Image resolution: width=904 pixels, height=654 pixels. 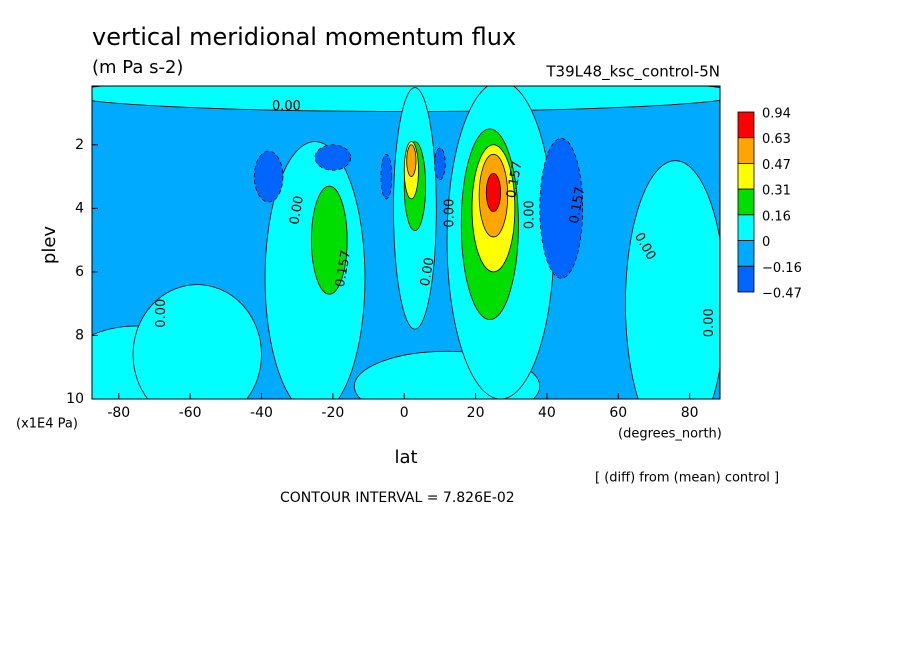 What do you see at coordinates (618, 413) in the screenshot?
I see `x-tick-label: 60` at bounding box center [618, 413].